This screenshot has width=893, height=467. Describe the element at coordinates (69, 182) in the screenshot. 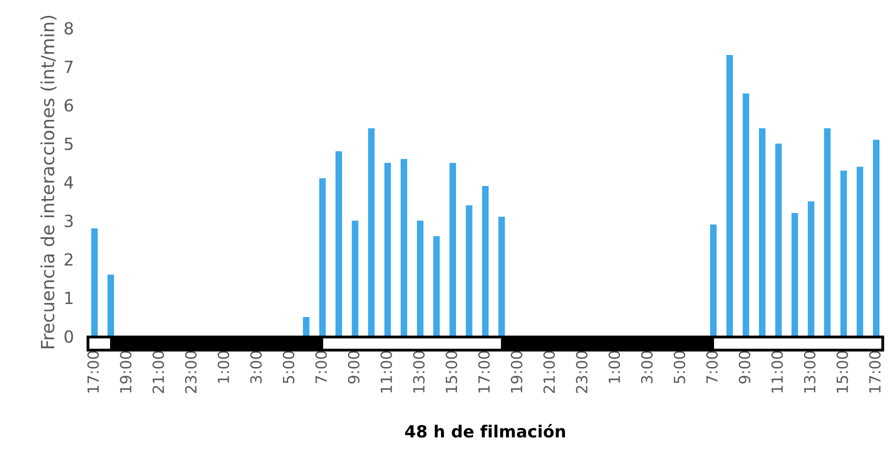

I see `y-tick-label: 4` at that location.